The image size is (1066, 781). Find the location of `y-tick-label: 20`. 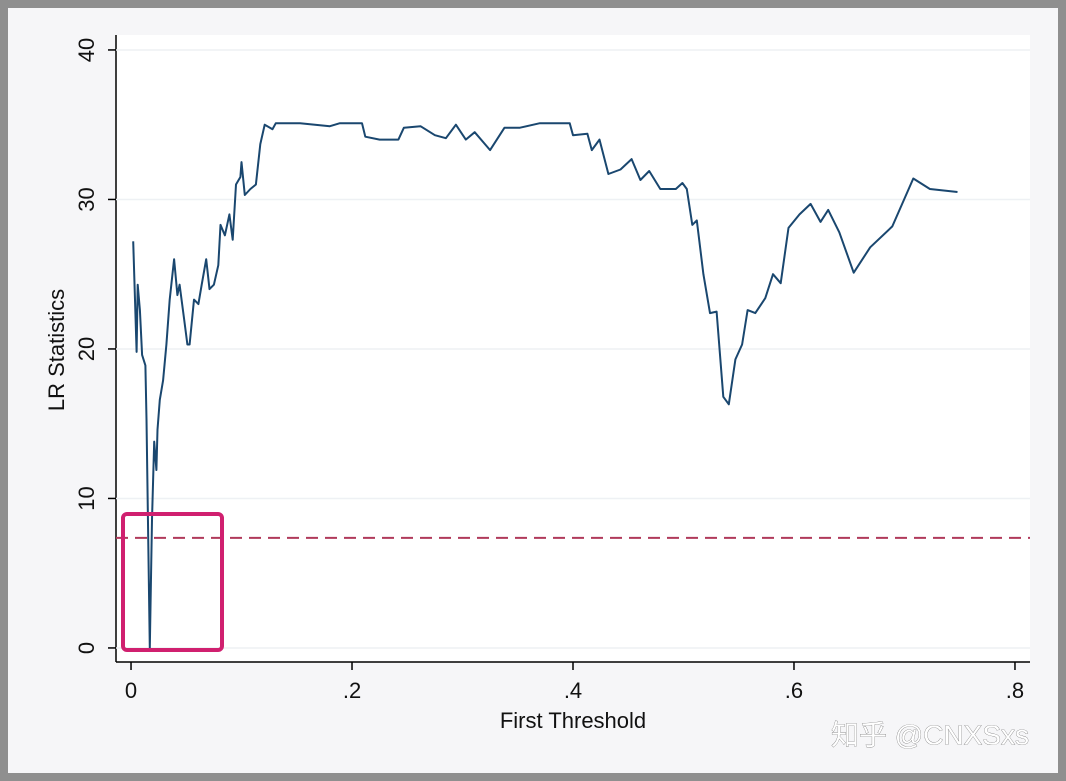

y-tick-label: 20 is located at coordinates (86, 349).